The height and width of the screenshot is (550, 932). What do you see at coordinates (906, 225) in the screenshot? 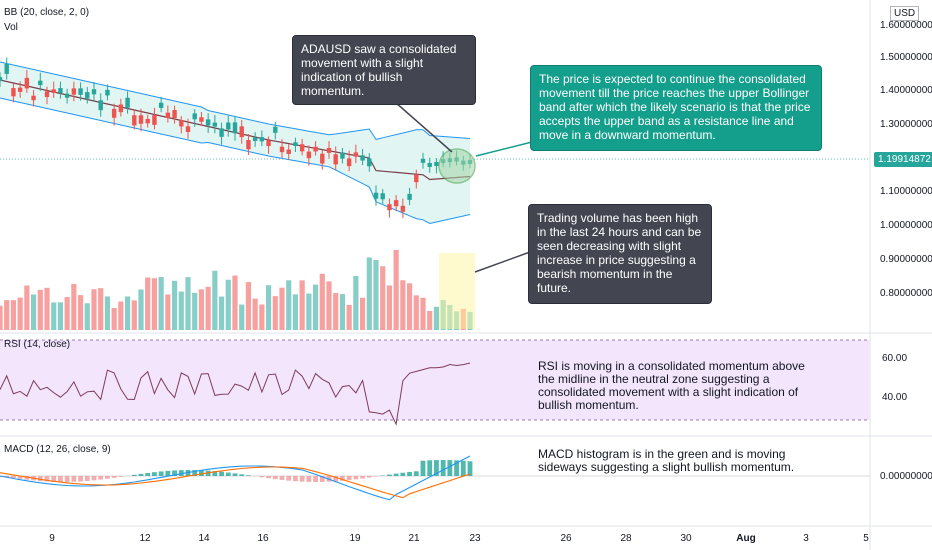
I see `price-tick: 1.00000000` at bounding box center [906, 225].